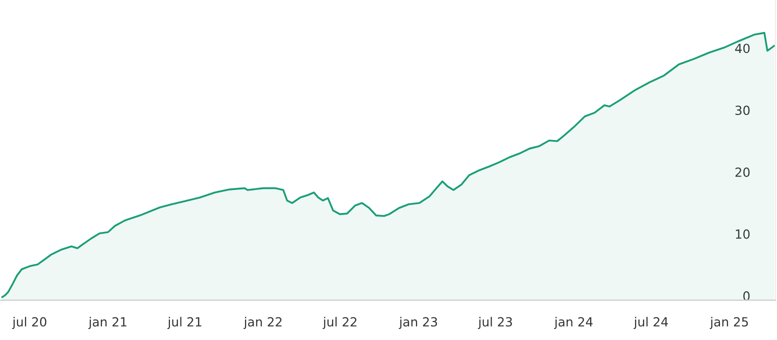 This screenshot has height=340, width=777. What do you see at coordinates (742, 49) in the screenshot?
I see `y-tick-label: 40` at bounding box center [742, 49].